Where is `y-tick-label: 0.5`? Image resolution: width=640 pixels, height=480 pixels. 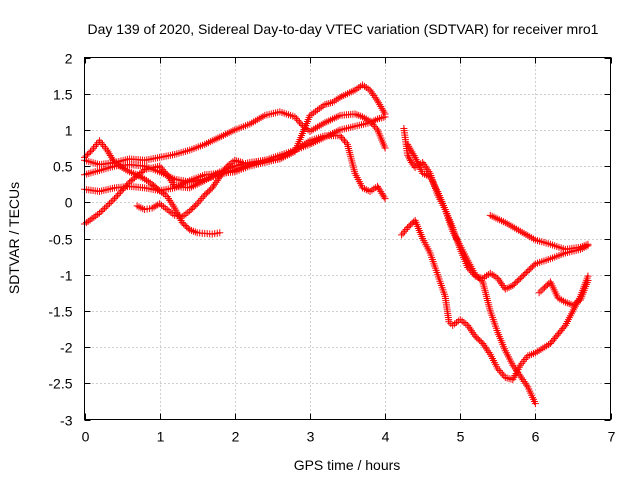
y-tick-label: 0.5 is located at coordinates (63, 167).